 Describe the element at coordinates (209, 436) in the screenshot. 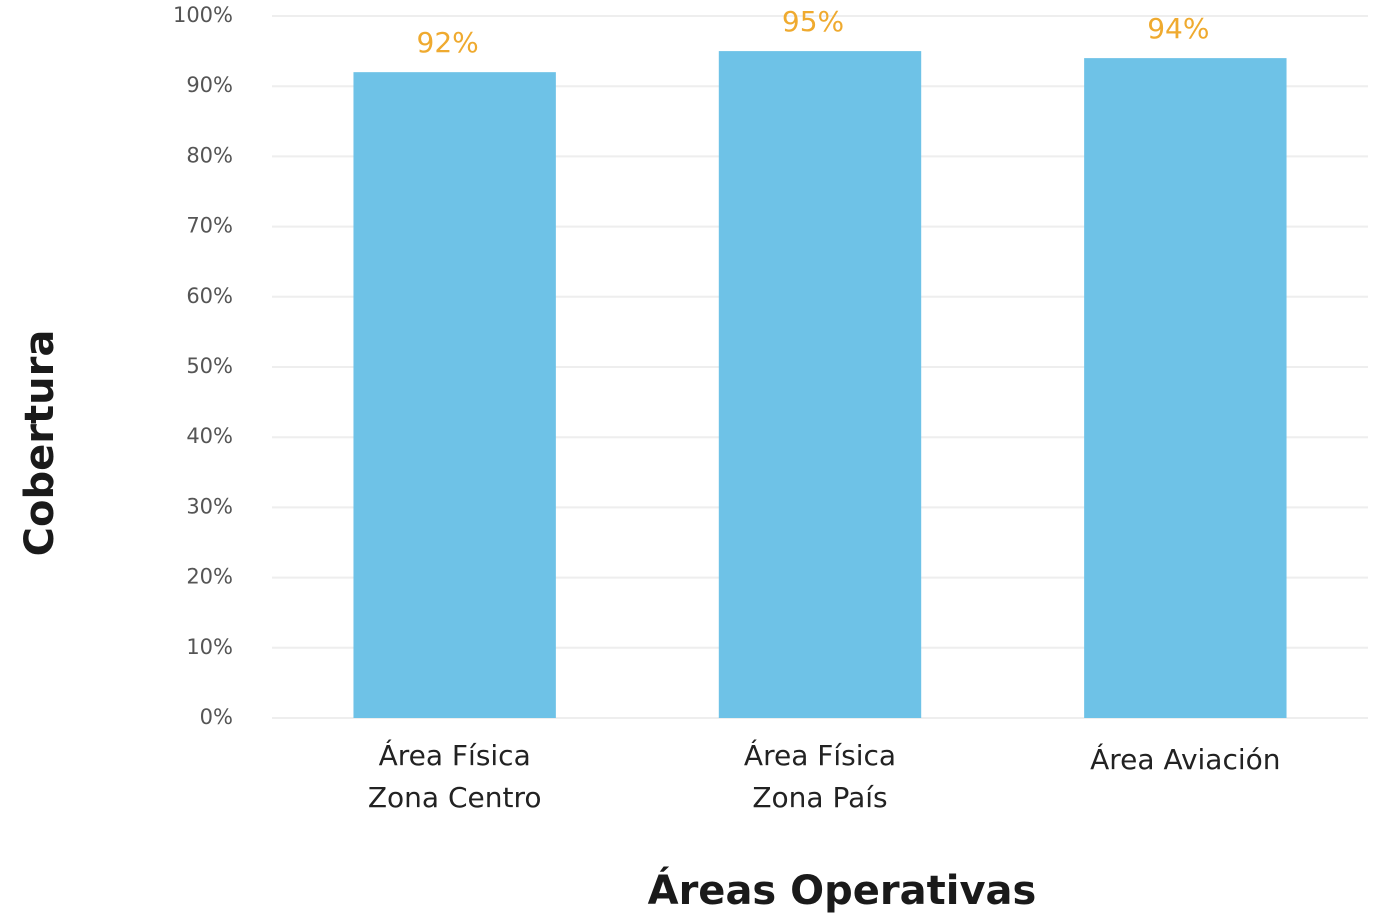

I see `y-tick-label: 40%` at that location.